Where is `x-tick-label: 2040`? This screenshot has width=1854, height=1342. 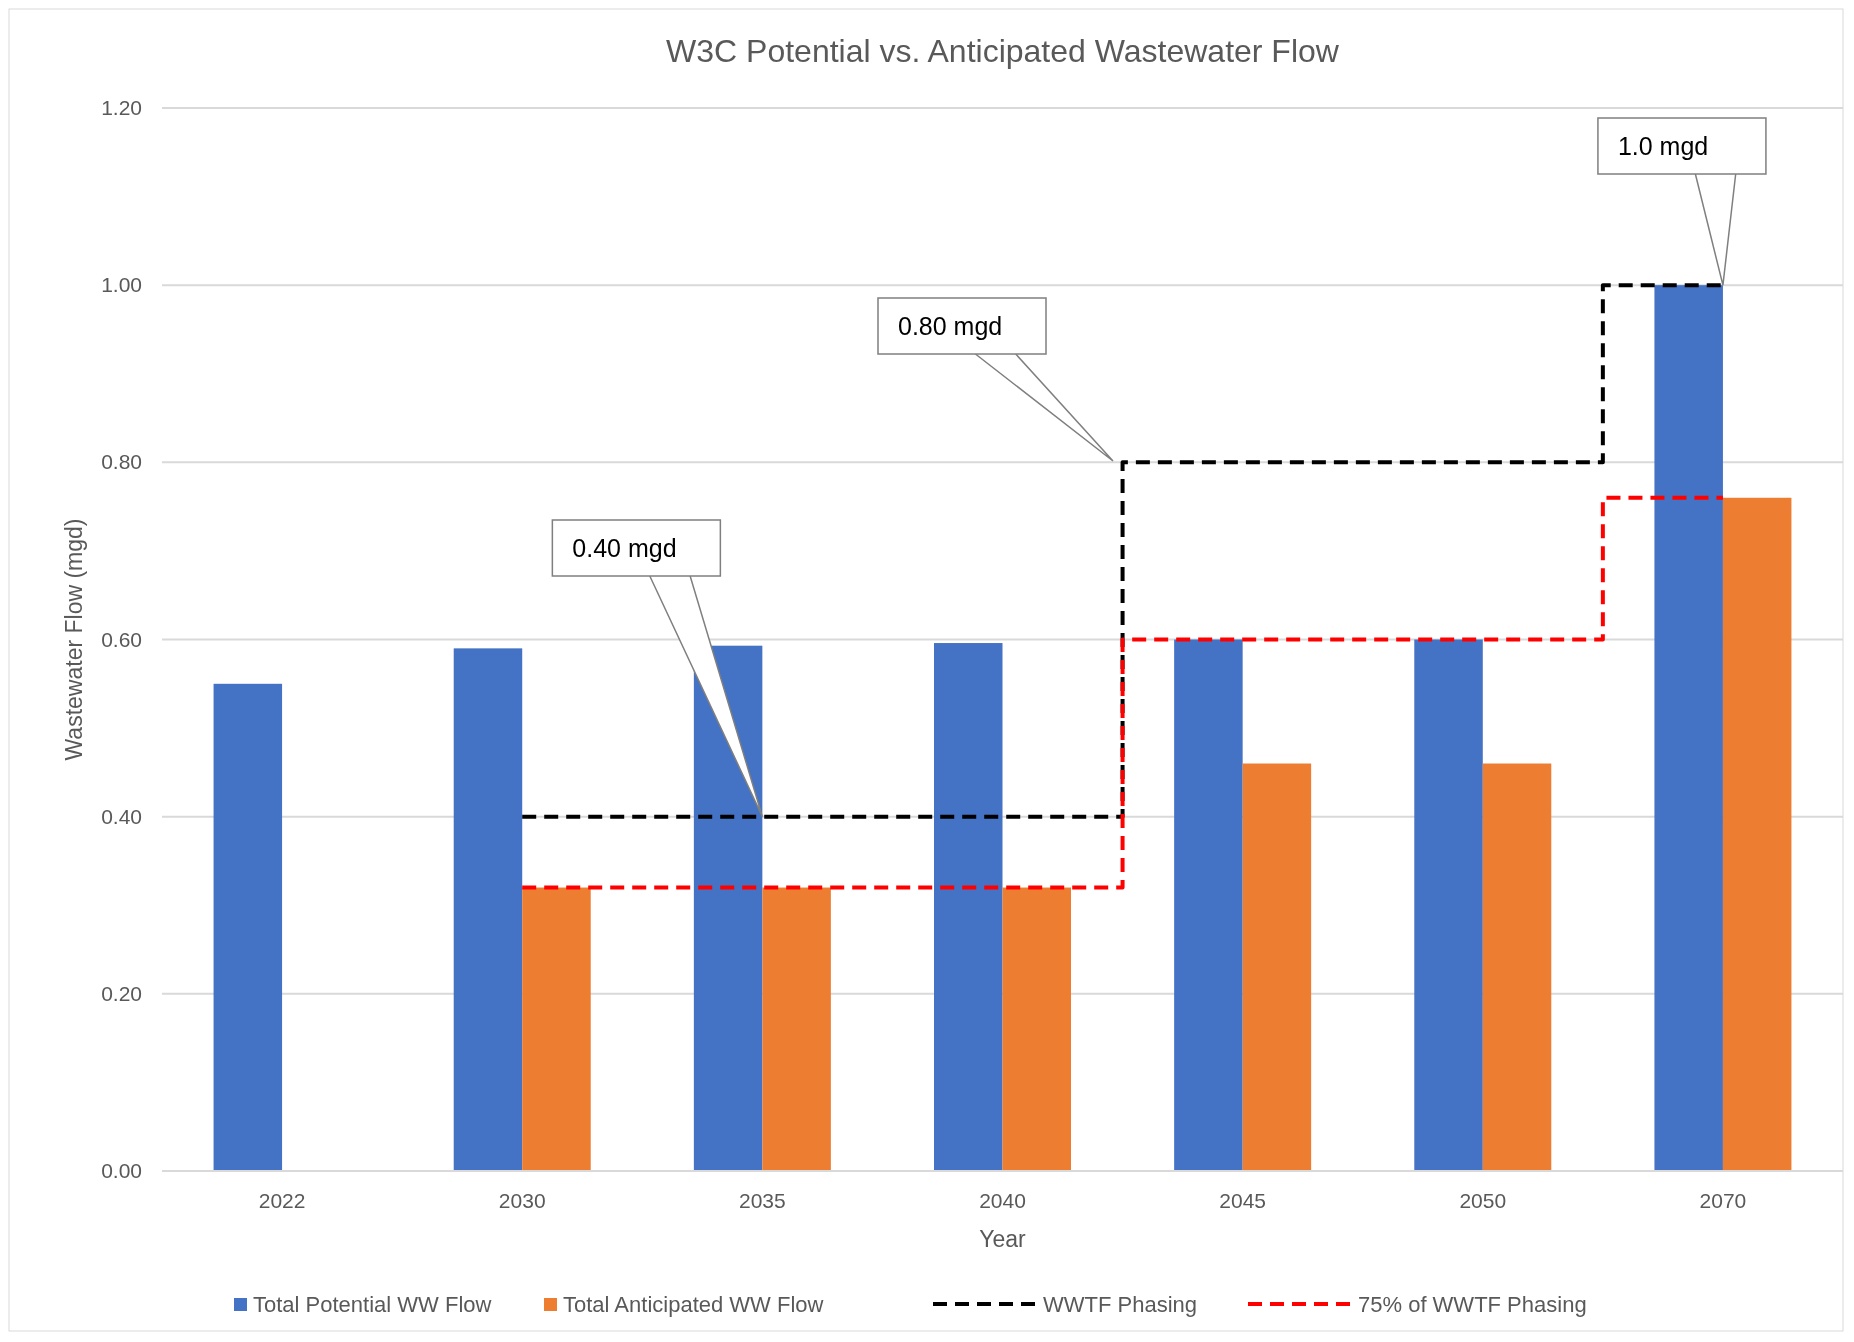 x-tick-label: 2040 is located at coordinates (1002, 1200).